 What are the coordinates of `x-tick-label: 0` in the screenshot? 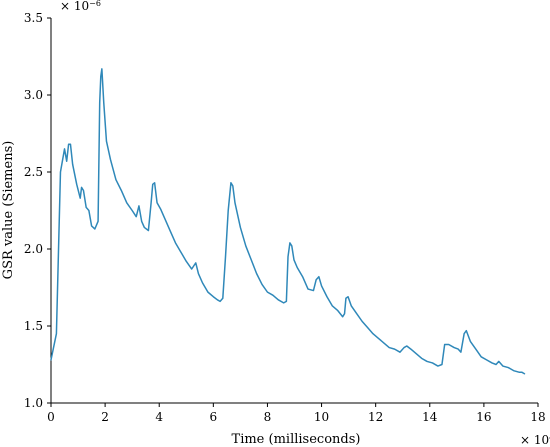 It's located at (51, 417).